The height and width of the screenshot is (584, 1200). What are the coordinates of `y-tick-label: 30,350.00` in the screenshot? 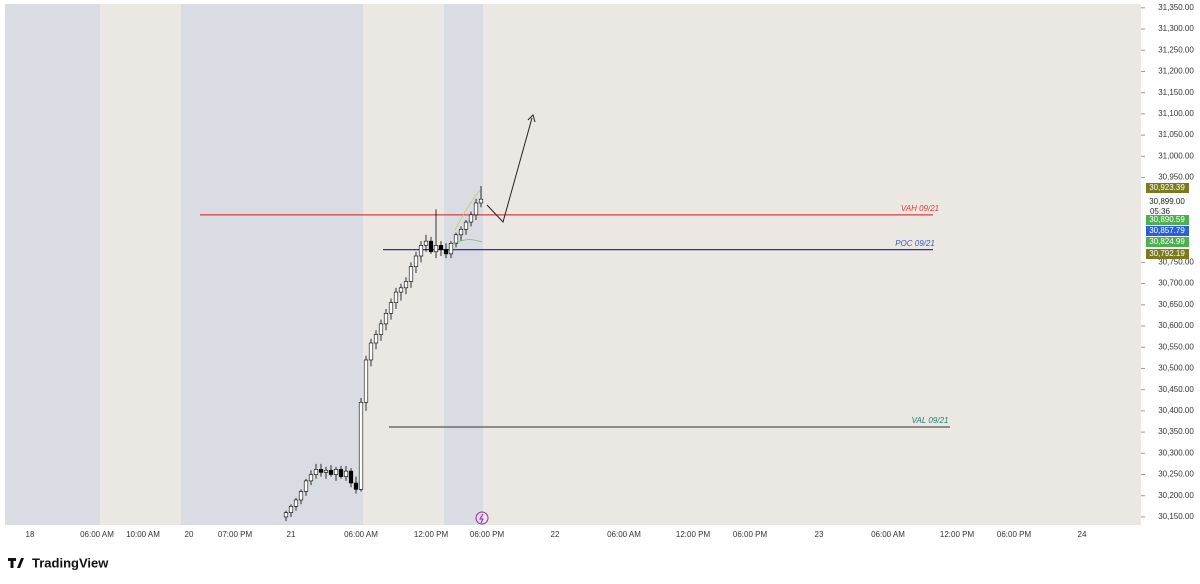 It's located at (1176, 431).